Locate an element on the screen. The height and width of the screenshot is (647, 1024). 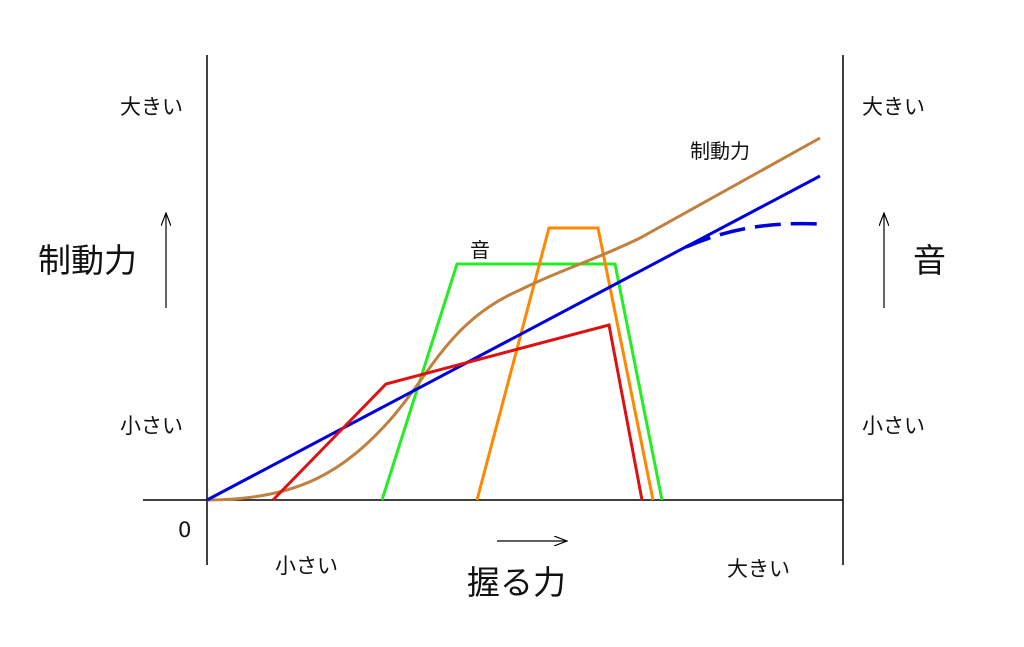
sound-curve-label: 音 is located at coordinates (480, 250).